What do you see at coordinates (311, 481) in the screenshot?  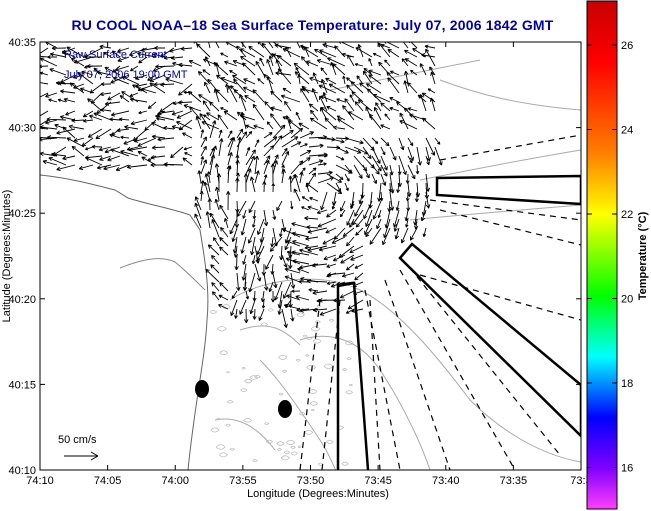 I see `x-tick-label: 73:50` at bounding box center [311, 481].